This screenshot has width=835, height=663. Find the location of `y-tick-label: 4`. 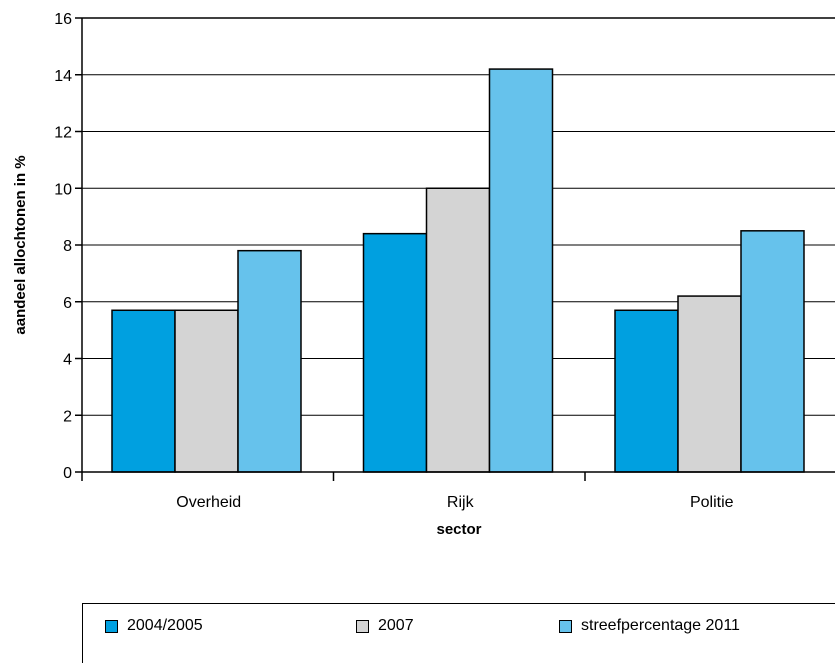

y-tick-label: 4 is located at coordinates (67, 360).